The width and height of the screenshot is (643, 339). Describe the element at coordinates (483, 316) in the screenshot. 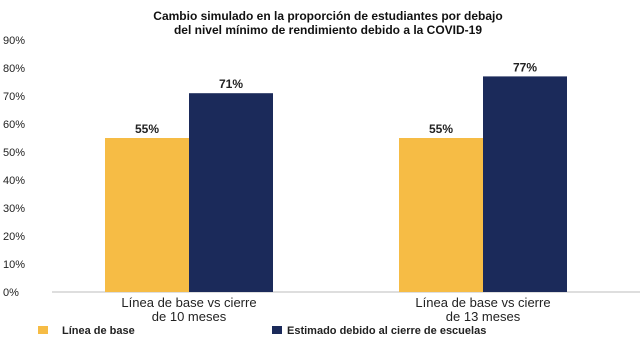

I see `x-category-label: de 13 meses` at that location.